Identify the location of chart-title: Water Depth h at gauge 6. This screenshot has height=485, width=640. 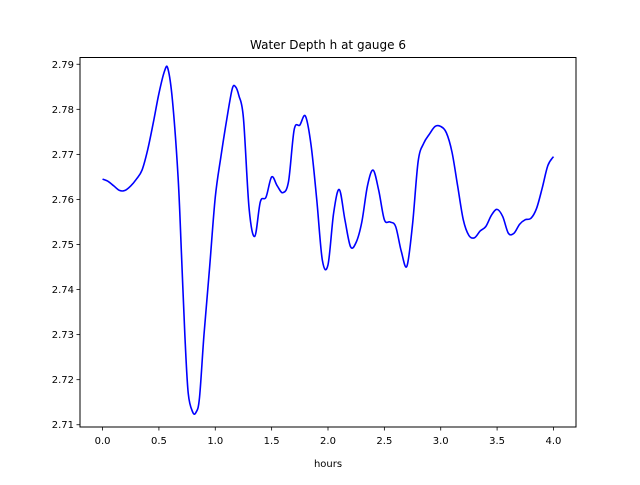
(328, 45).